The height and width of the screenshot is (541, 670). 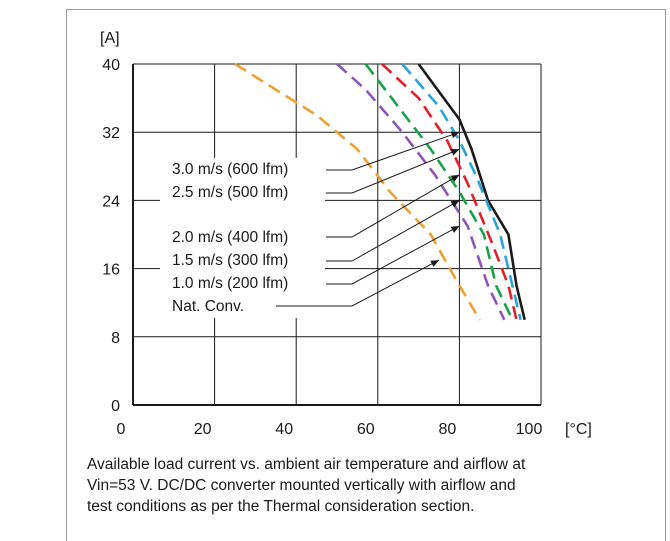 What do you see at coordinates (115, 406) in the screenshot?
I see `y-tick-label: 0` at bounding box center [115, 406].